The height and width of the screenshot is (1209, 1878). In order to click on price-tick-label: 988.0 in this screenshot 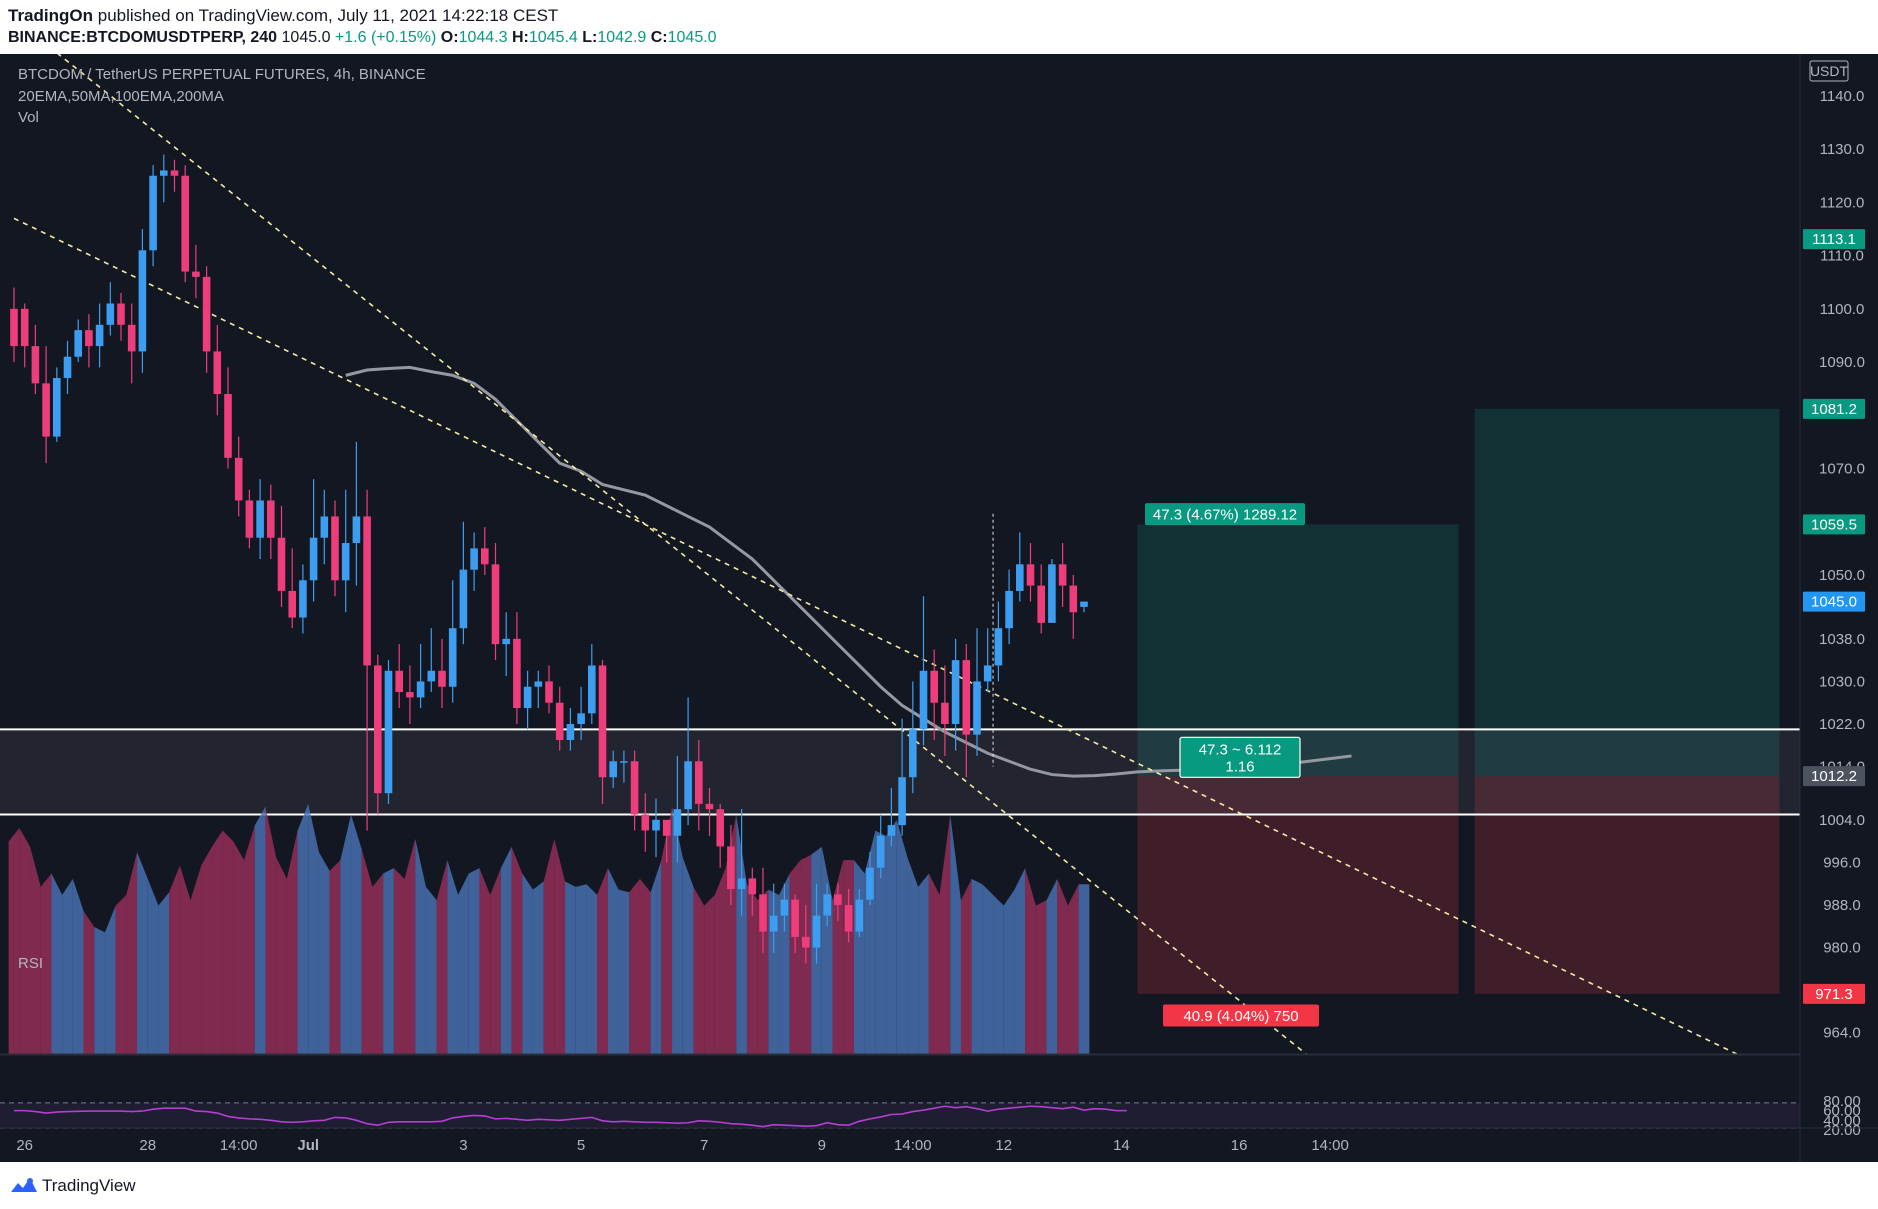, I will do `click(1842, 905)`.